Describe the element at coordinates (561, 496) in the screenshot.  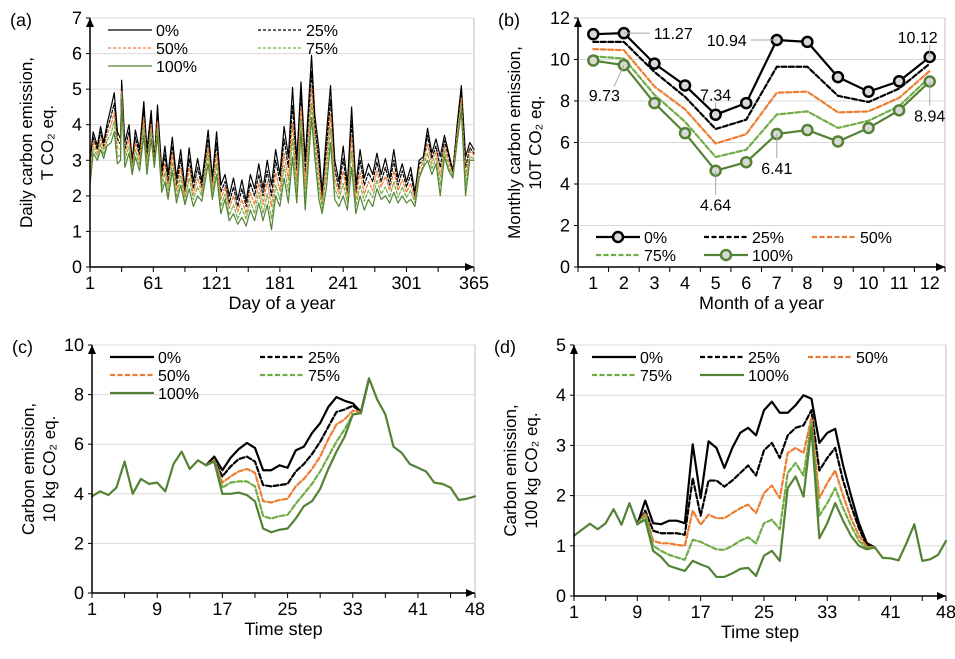
I see `y-tick-label: 2` at that location.